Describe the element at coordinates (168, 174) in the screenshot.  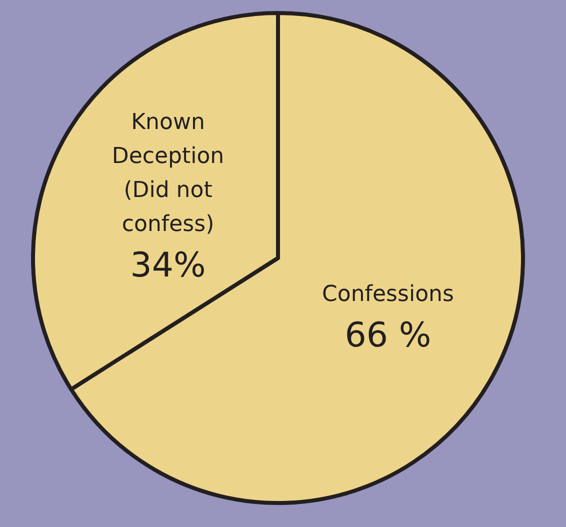
I see `slice-label: Known Deception (Did not confess)` at that location.